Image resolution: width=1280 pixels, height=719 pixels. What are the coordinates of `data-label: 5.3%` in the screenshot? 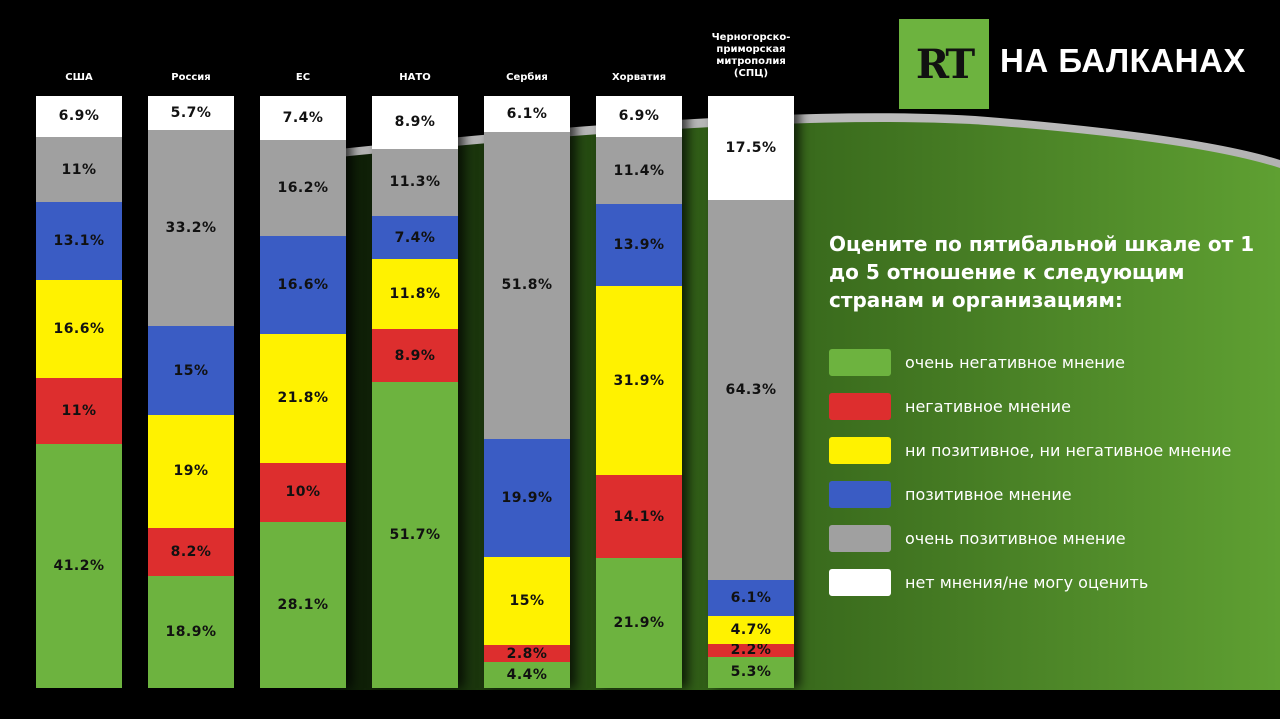 It's located at (751, 672).